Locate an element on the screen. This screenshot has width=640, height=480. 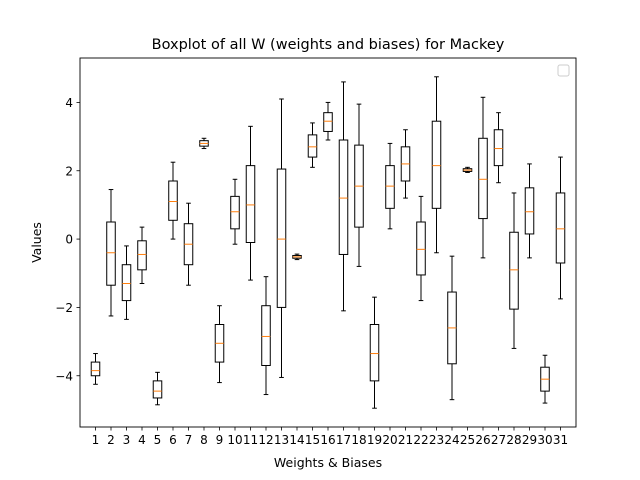
x-tick-label: 29 is located at coordinates (529, 440).